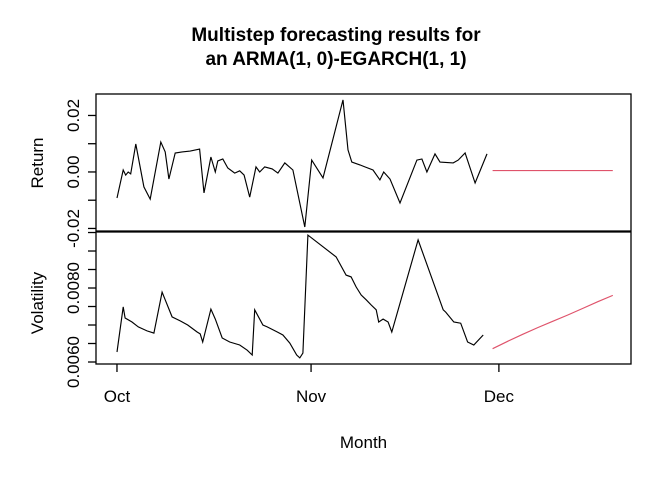 This screenshot has height=480, width=672. What do you see at coordinates (363, 442) in the screenshot?
I see `month-axis-label: Month` at bounding box center [363, 442].